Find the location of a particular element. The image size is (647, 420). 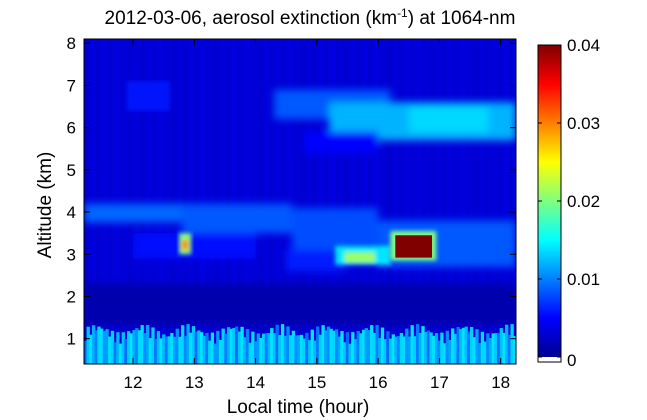

y-tick-label: 7 is located at coordinates (71, 85).